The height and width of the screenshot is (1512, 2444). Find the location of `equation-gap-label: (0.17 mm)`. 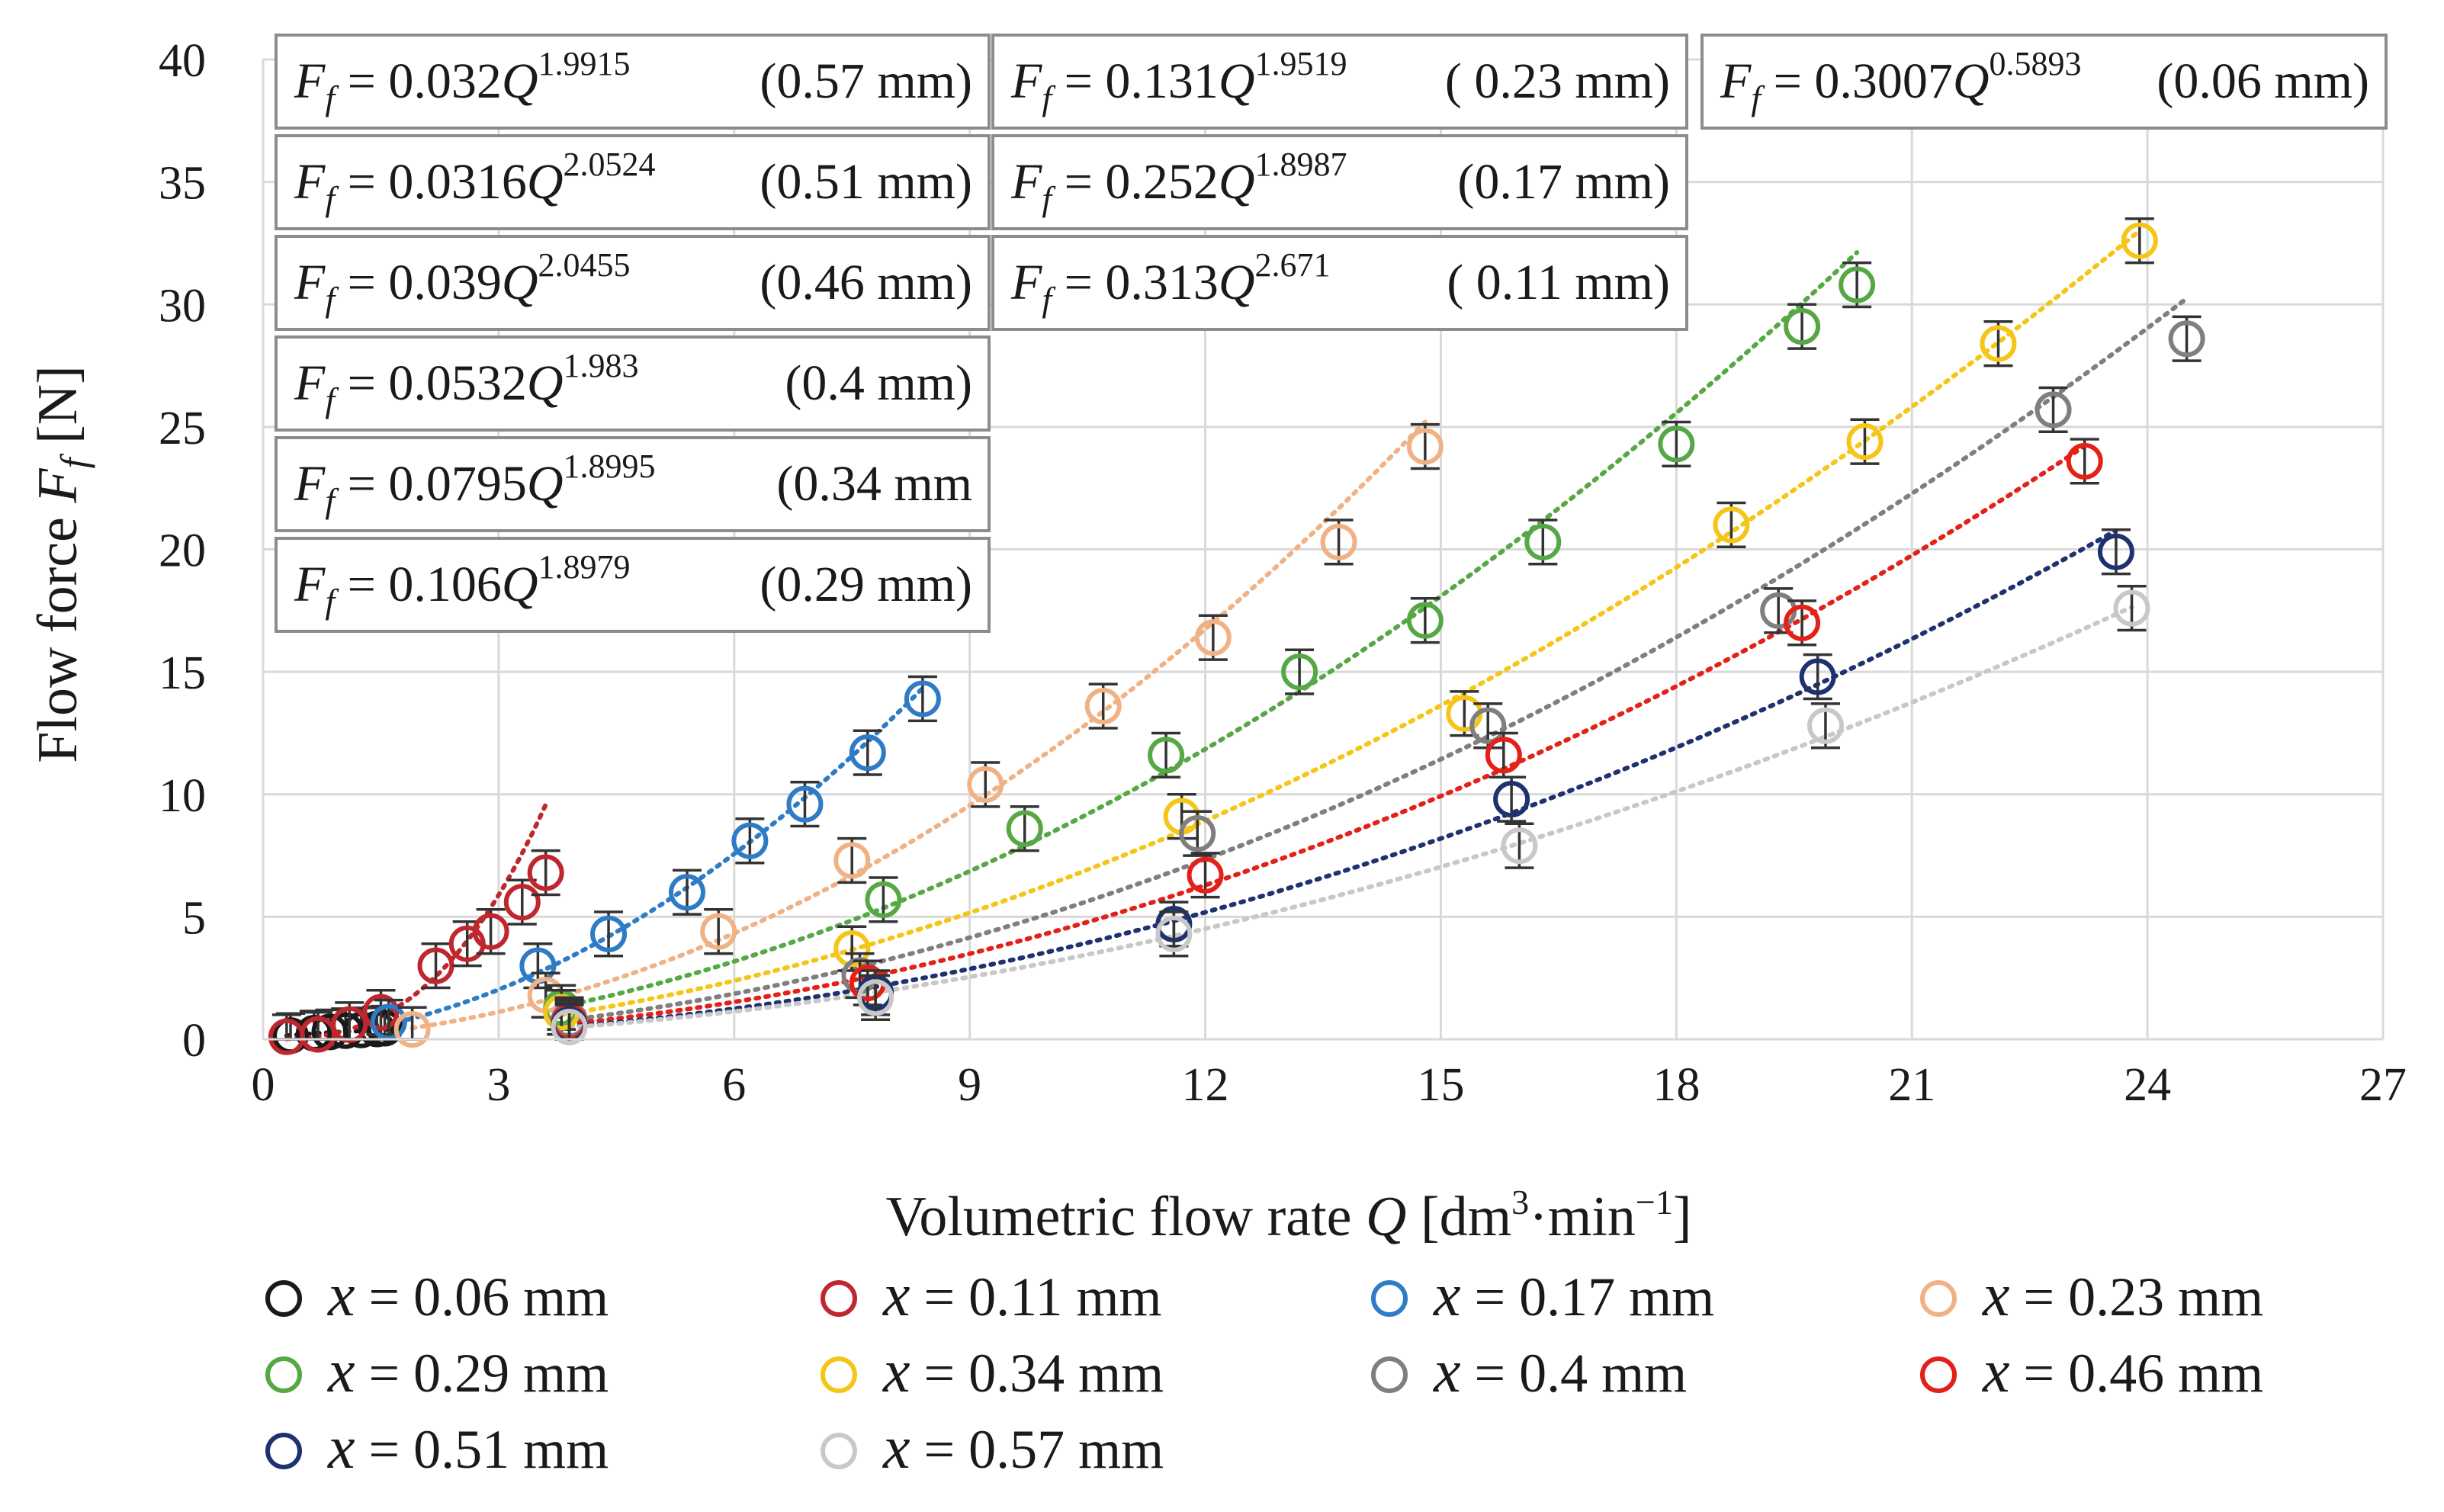

equation-gap-label: (0.17 mm) is located at coordinates (1563, 182).